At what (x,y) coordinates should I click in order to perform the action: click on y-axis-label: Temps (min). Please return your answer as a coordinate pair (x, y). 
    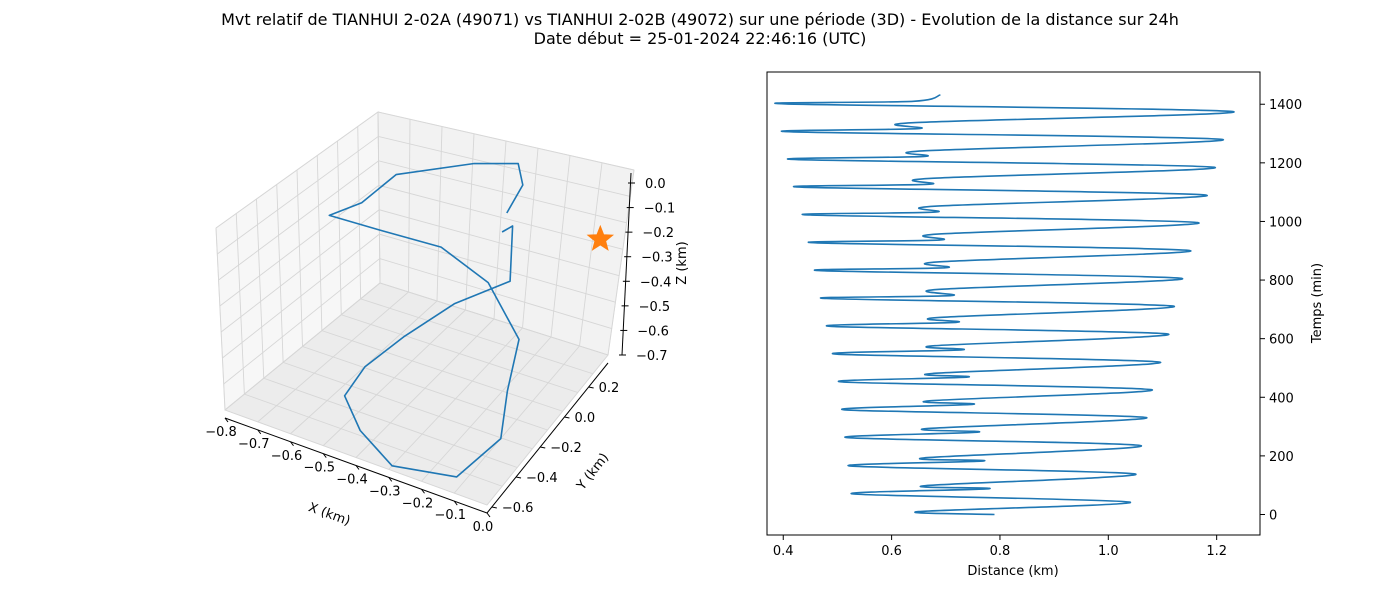
    Looking at the image, I should click on (1317, 303).